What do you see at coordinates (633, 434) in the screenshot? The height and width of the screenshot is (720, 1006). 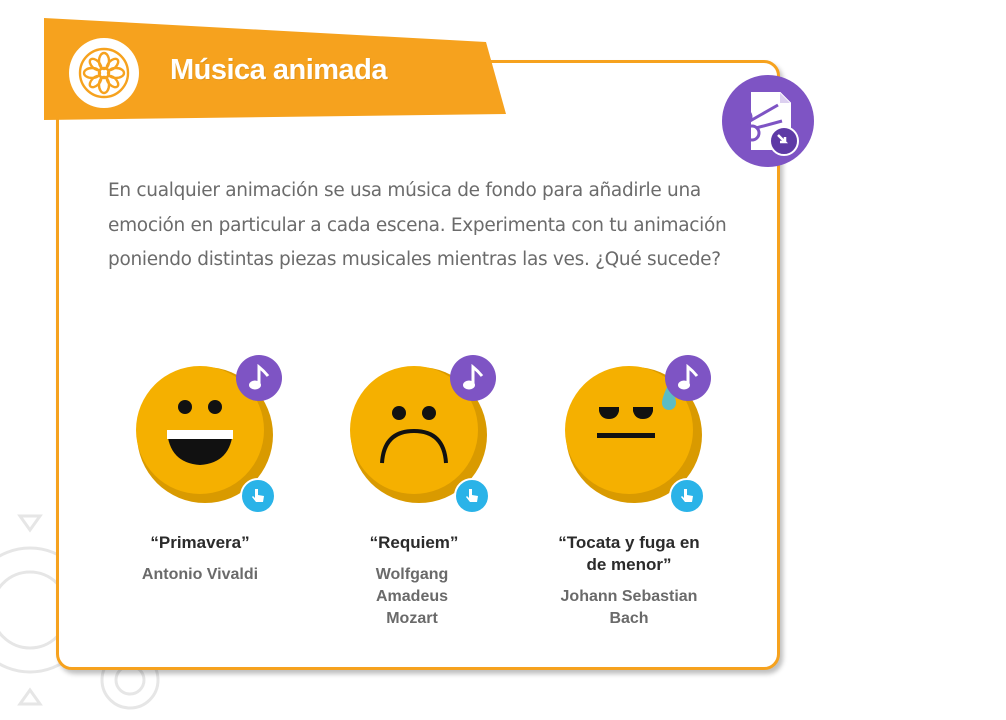 I see `sweat-face-icon` at bounding box center [633, 434].